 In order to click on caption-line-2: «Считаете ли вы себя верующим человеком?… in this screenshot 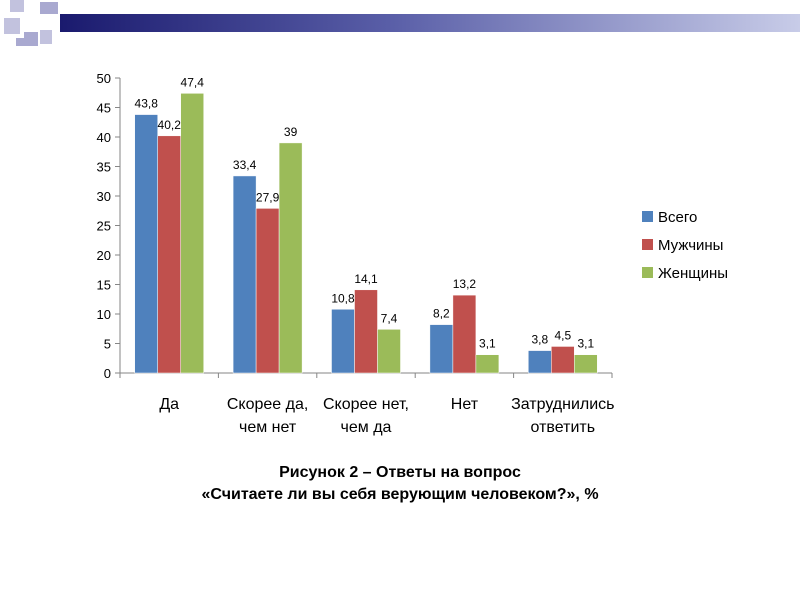, I will do `click(400, 494)`.